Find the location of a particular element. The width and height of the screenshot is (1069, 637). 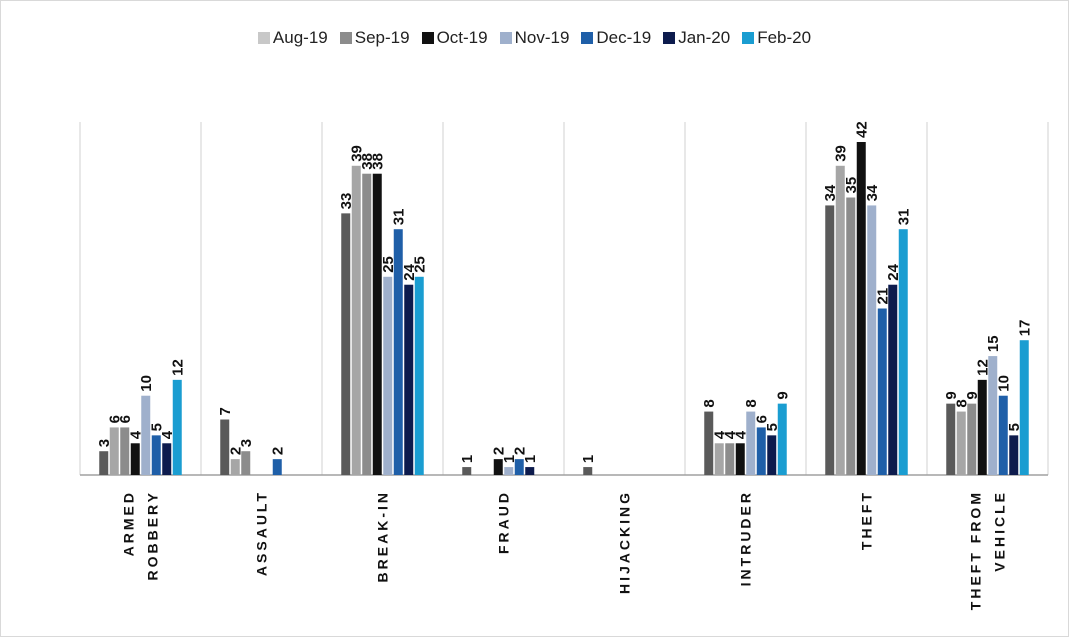

legend-label: Oct-19 is located at coordinates (462, 37).